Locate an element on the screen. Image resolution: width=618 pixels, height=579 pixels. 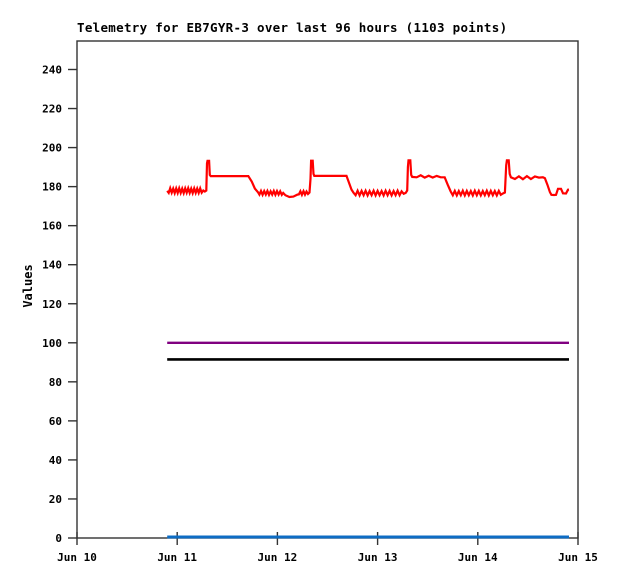
y-tick-label: 100 is located at coordinates (52, 343).